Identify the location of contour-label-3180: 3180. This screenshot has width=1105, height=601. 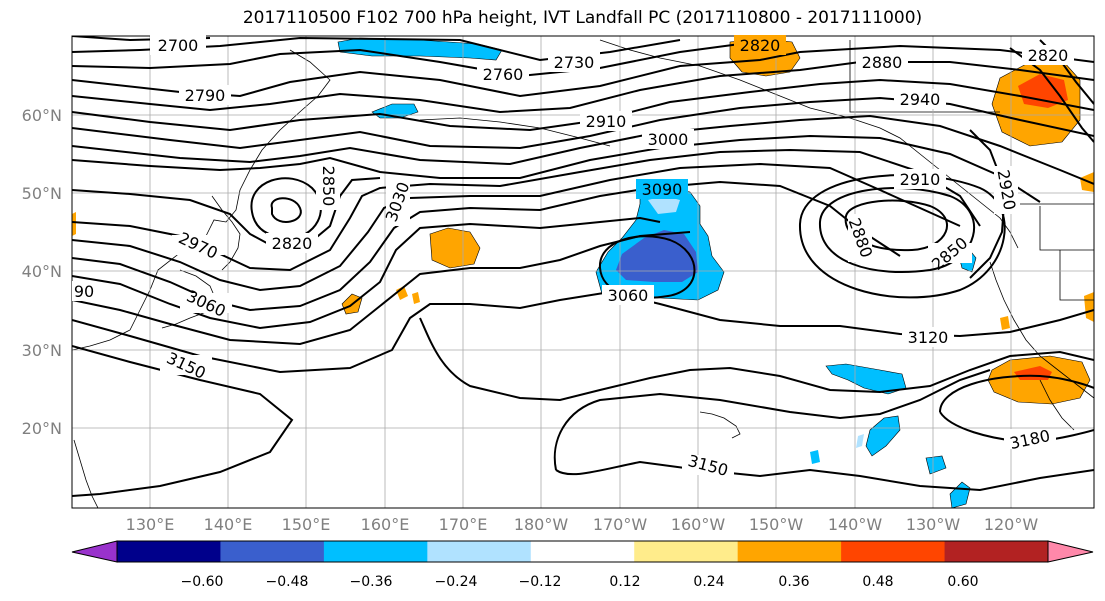
(1030, 439).